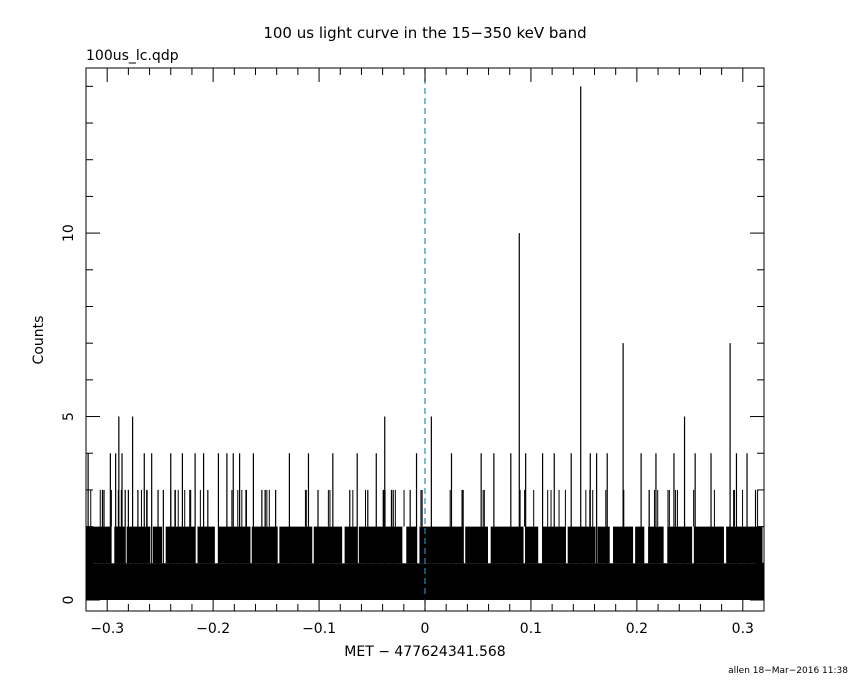 The width and height of the screenshot is (850, 680). Describe the element at coordinates (132, 56) in the screenshot. I see `file-label: 100us_lc.qdp` at that location.